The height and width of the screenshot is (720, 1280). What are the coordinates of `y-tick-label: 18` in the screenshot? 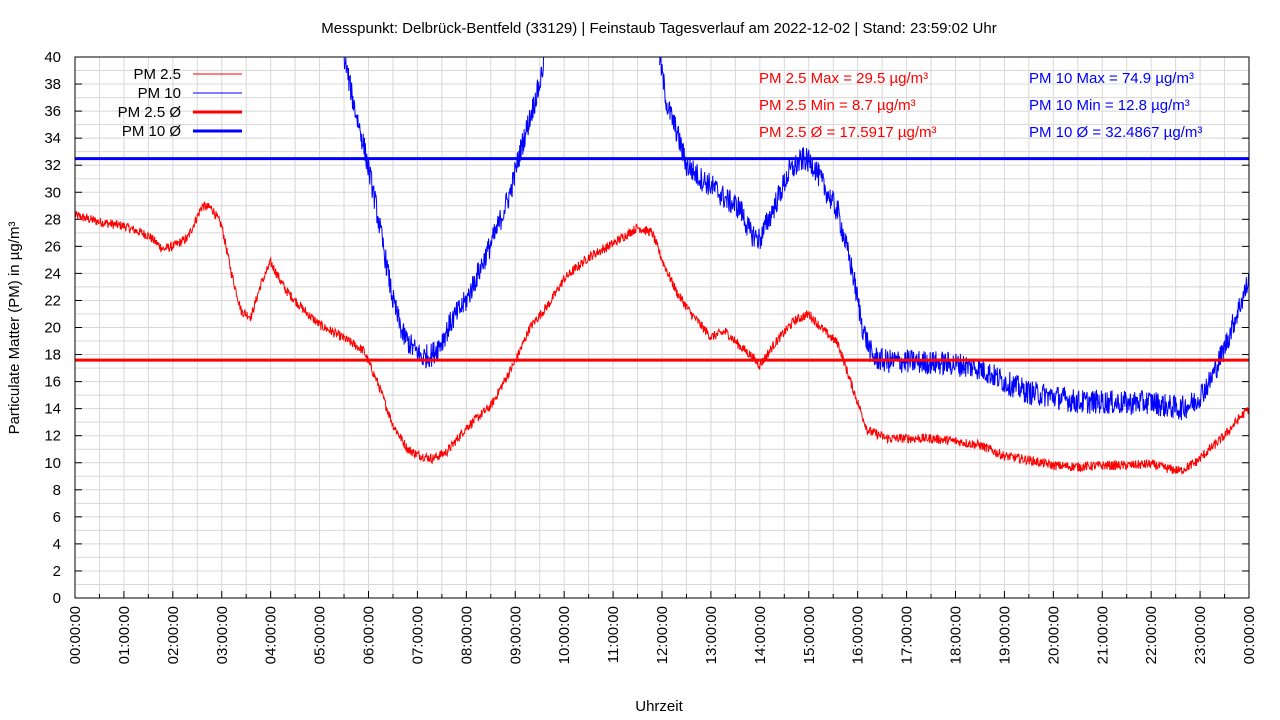 It's located at (52, 355).